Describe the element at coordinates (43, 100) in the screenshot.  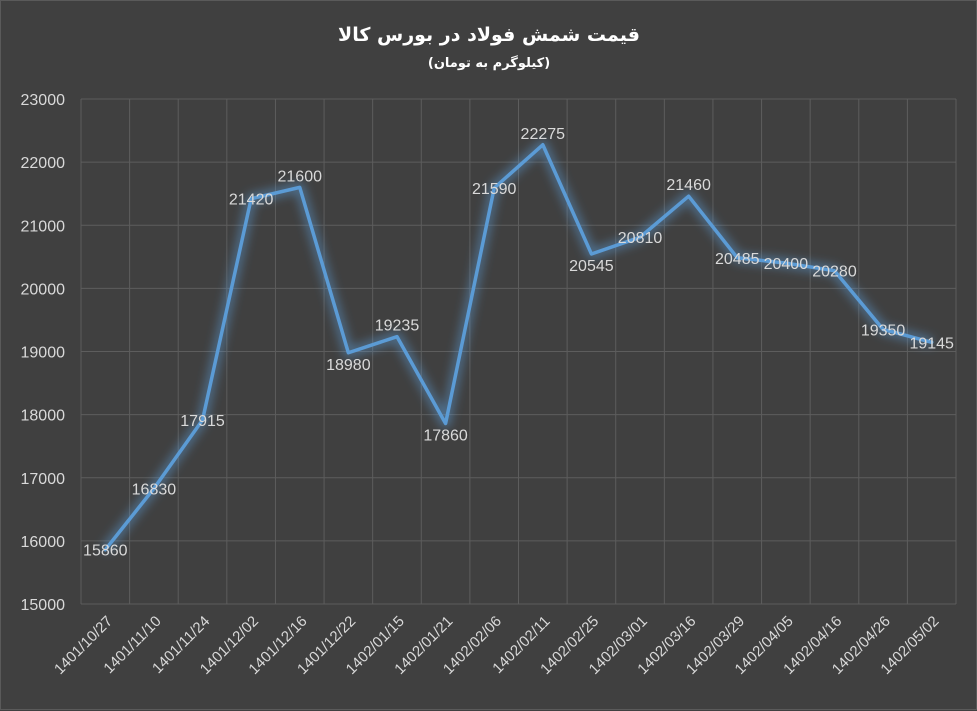
I see `y-tick-label: 23000` at that location.